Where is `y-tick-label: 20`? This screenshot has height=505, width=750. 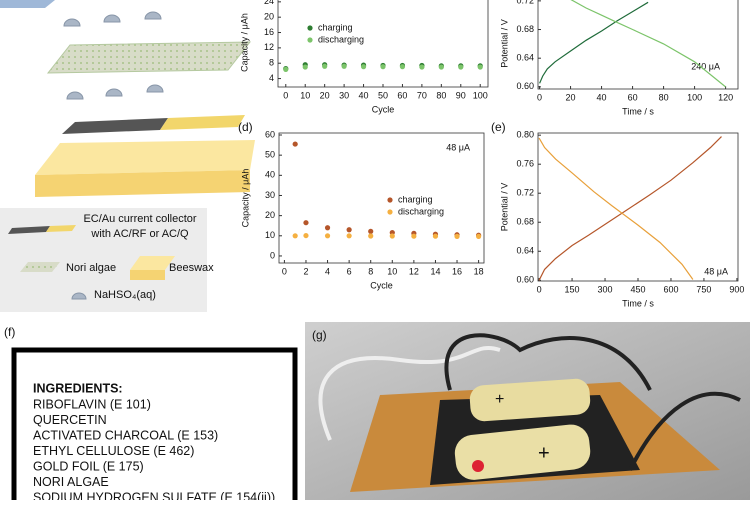 y-tick-label: 20 is located at coordinates (270, 215).